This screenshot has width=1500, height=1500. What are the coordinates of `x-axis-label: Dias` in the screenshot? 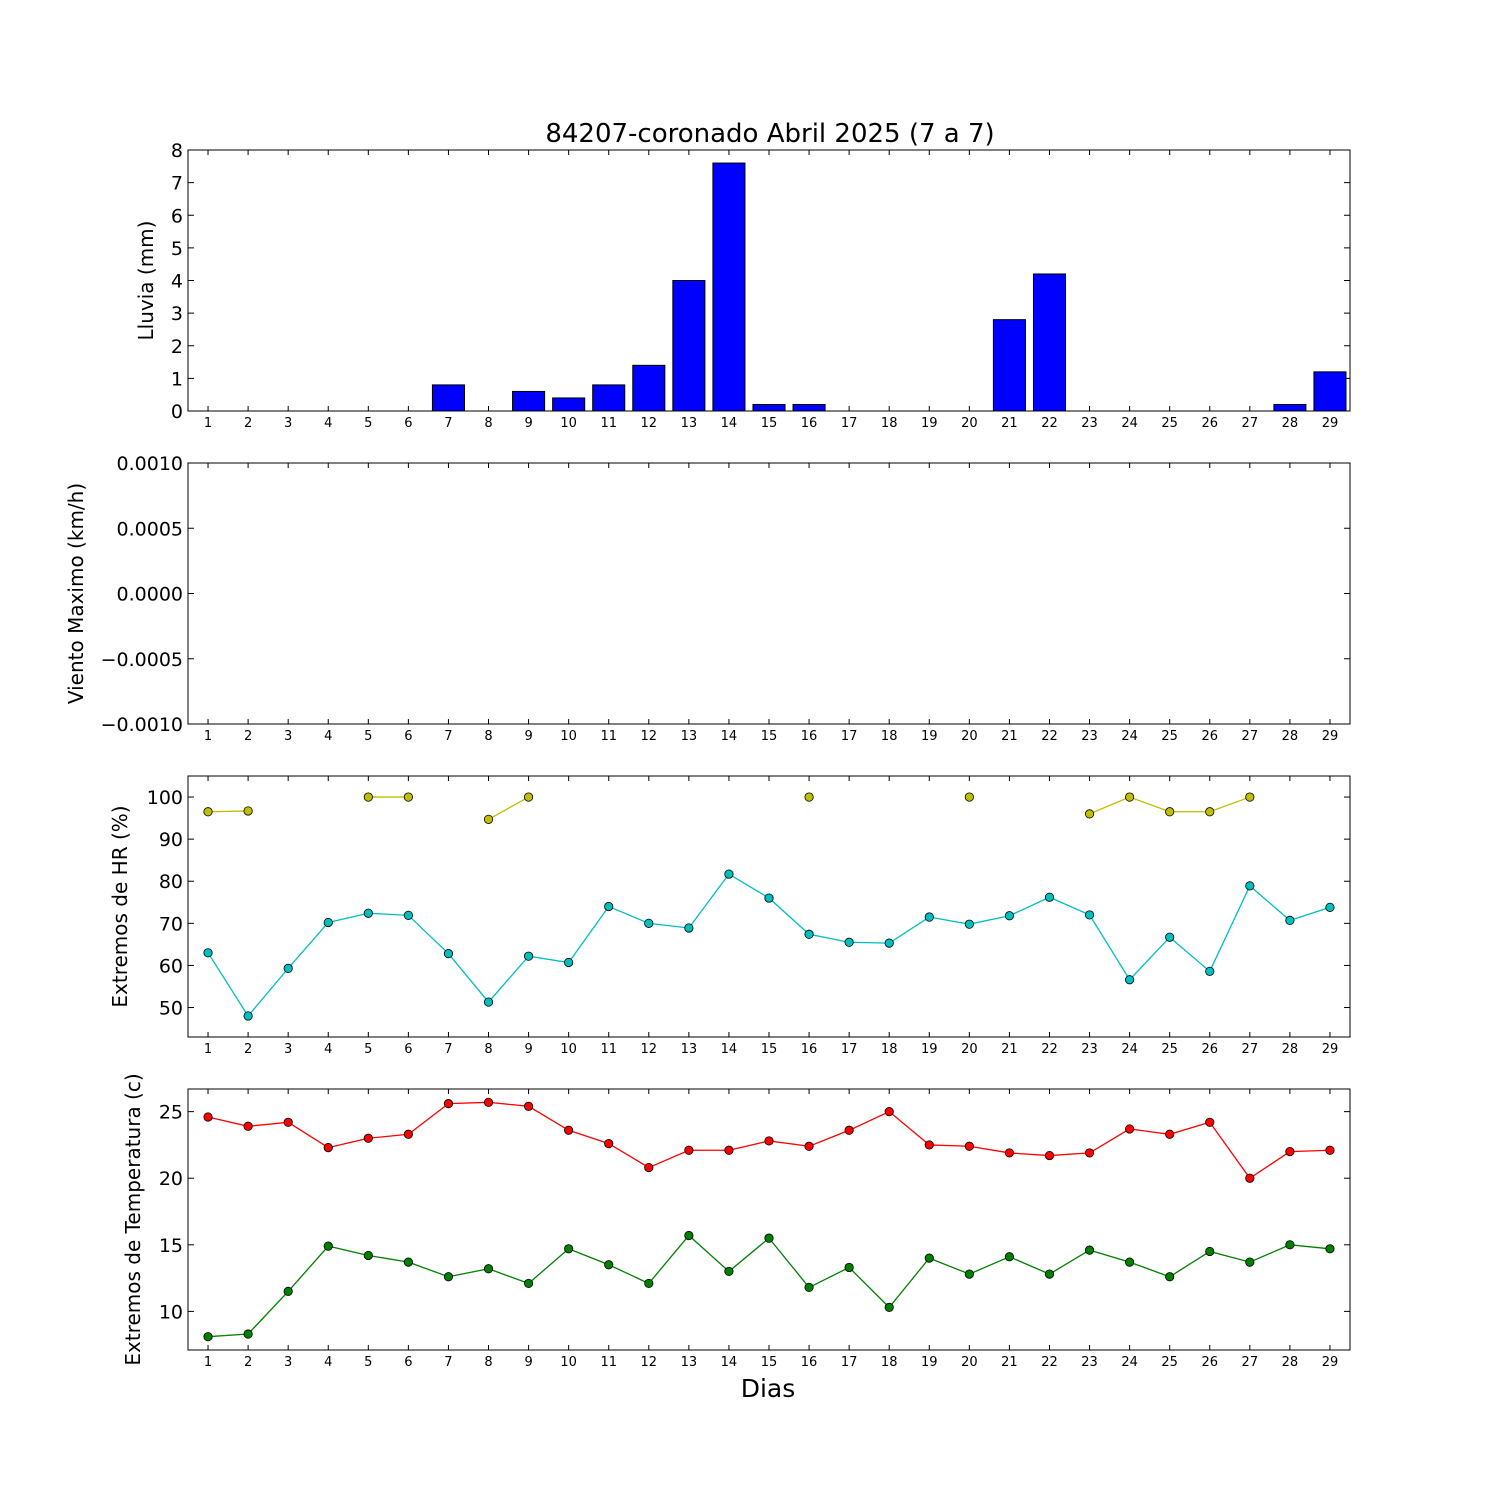 It's located at (768, 1388).